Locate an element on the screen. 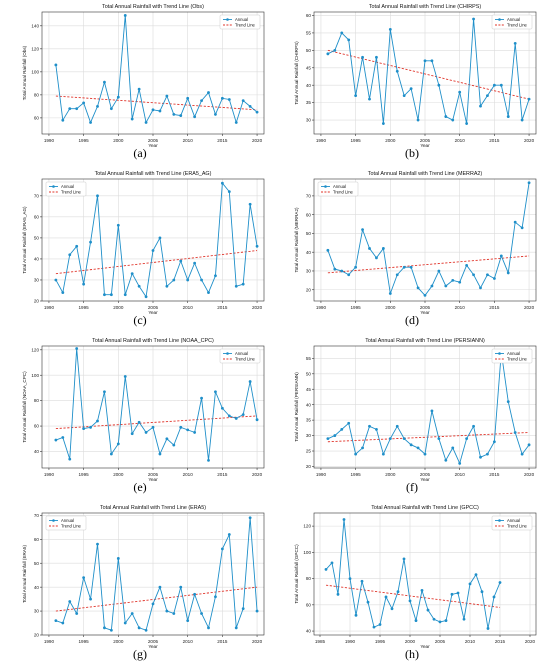  y-tick-label: 20 is located at coordinates (37, 635).